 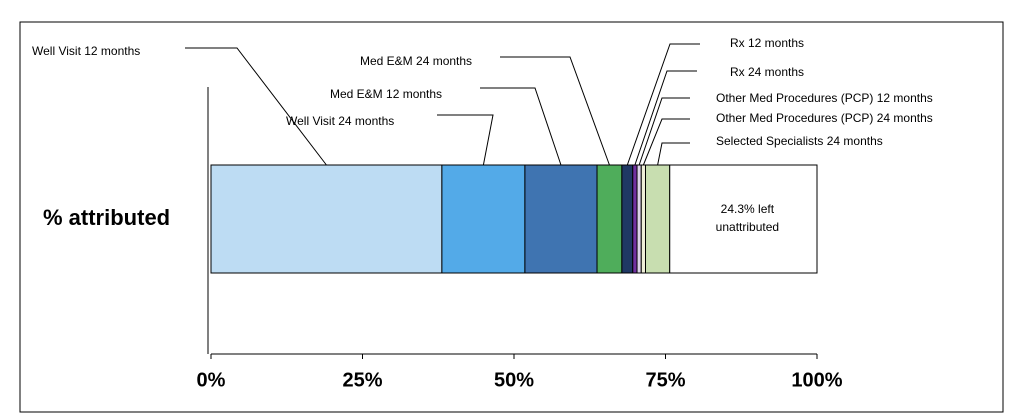 I want to click on series-label: Rx 12 months, so click(x=767, y=43).